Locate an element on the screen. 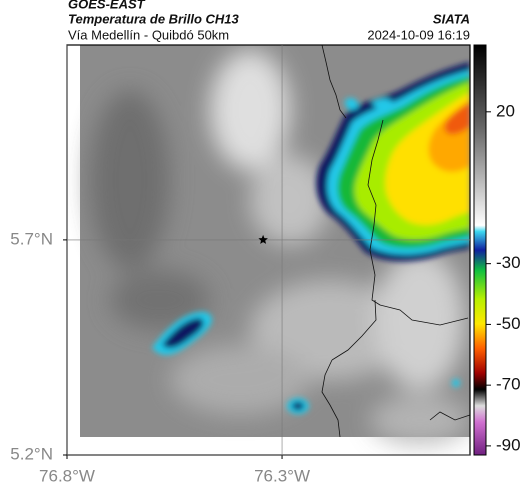 This screenshot has width=526, height=496. colorbar is located at coordinates (480, 250).